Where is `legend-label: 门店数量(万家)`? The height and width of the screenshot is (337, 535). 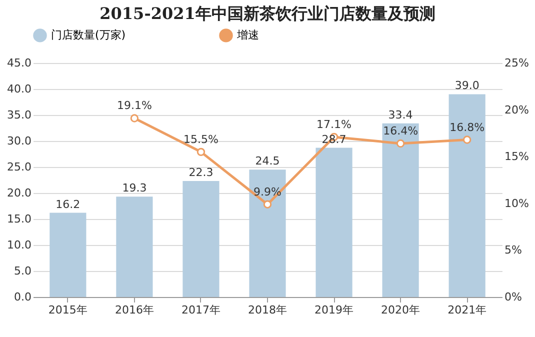 legend-label: 门店数量(万家) is located at coordinates (88, 35).